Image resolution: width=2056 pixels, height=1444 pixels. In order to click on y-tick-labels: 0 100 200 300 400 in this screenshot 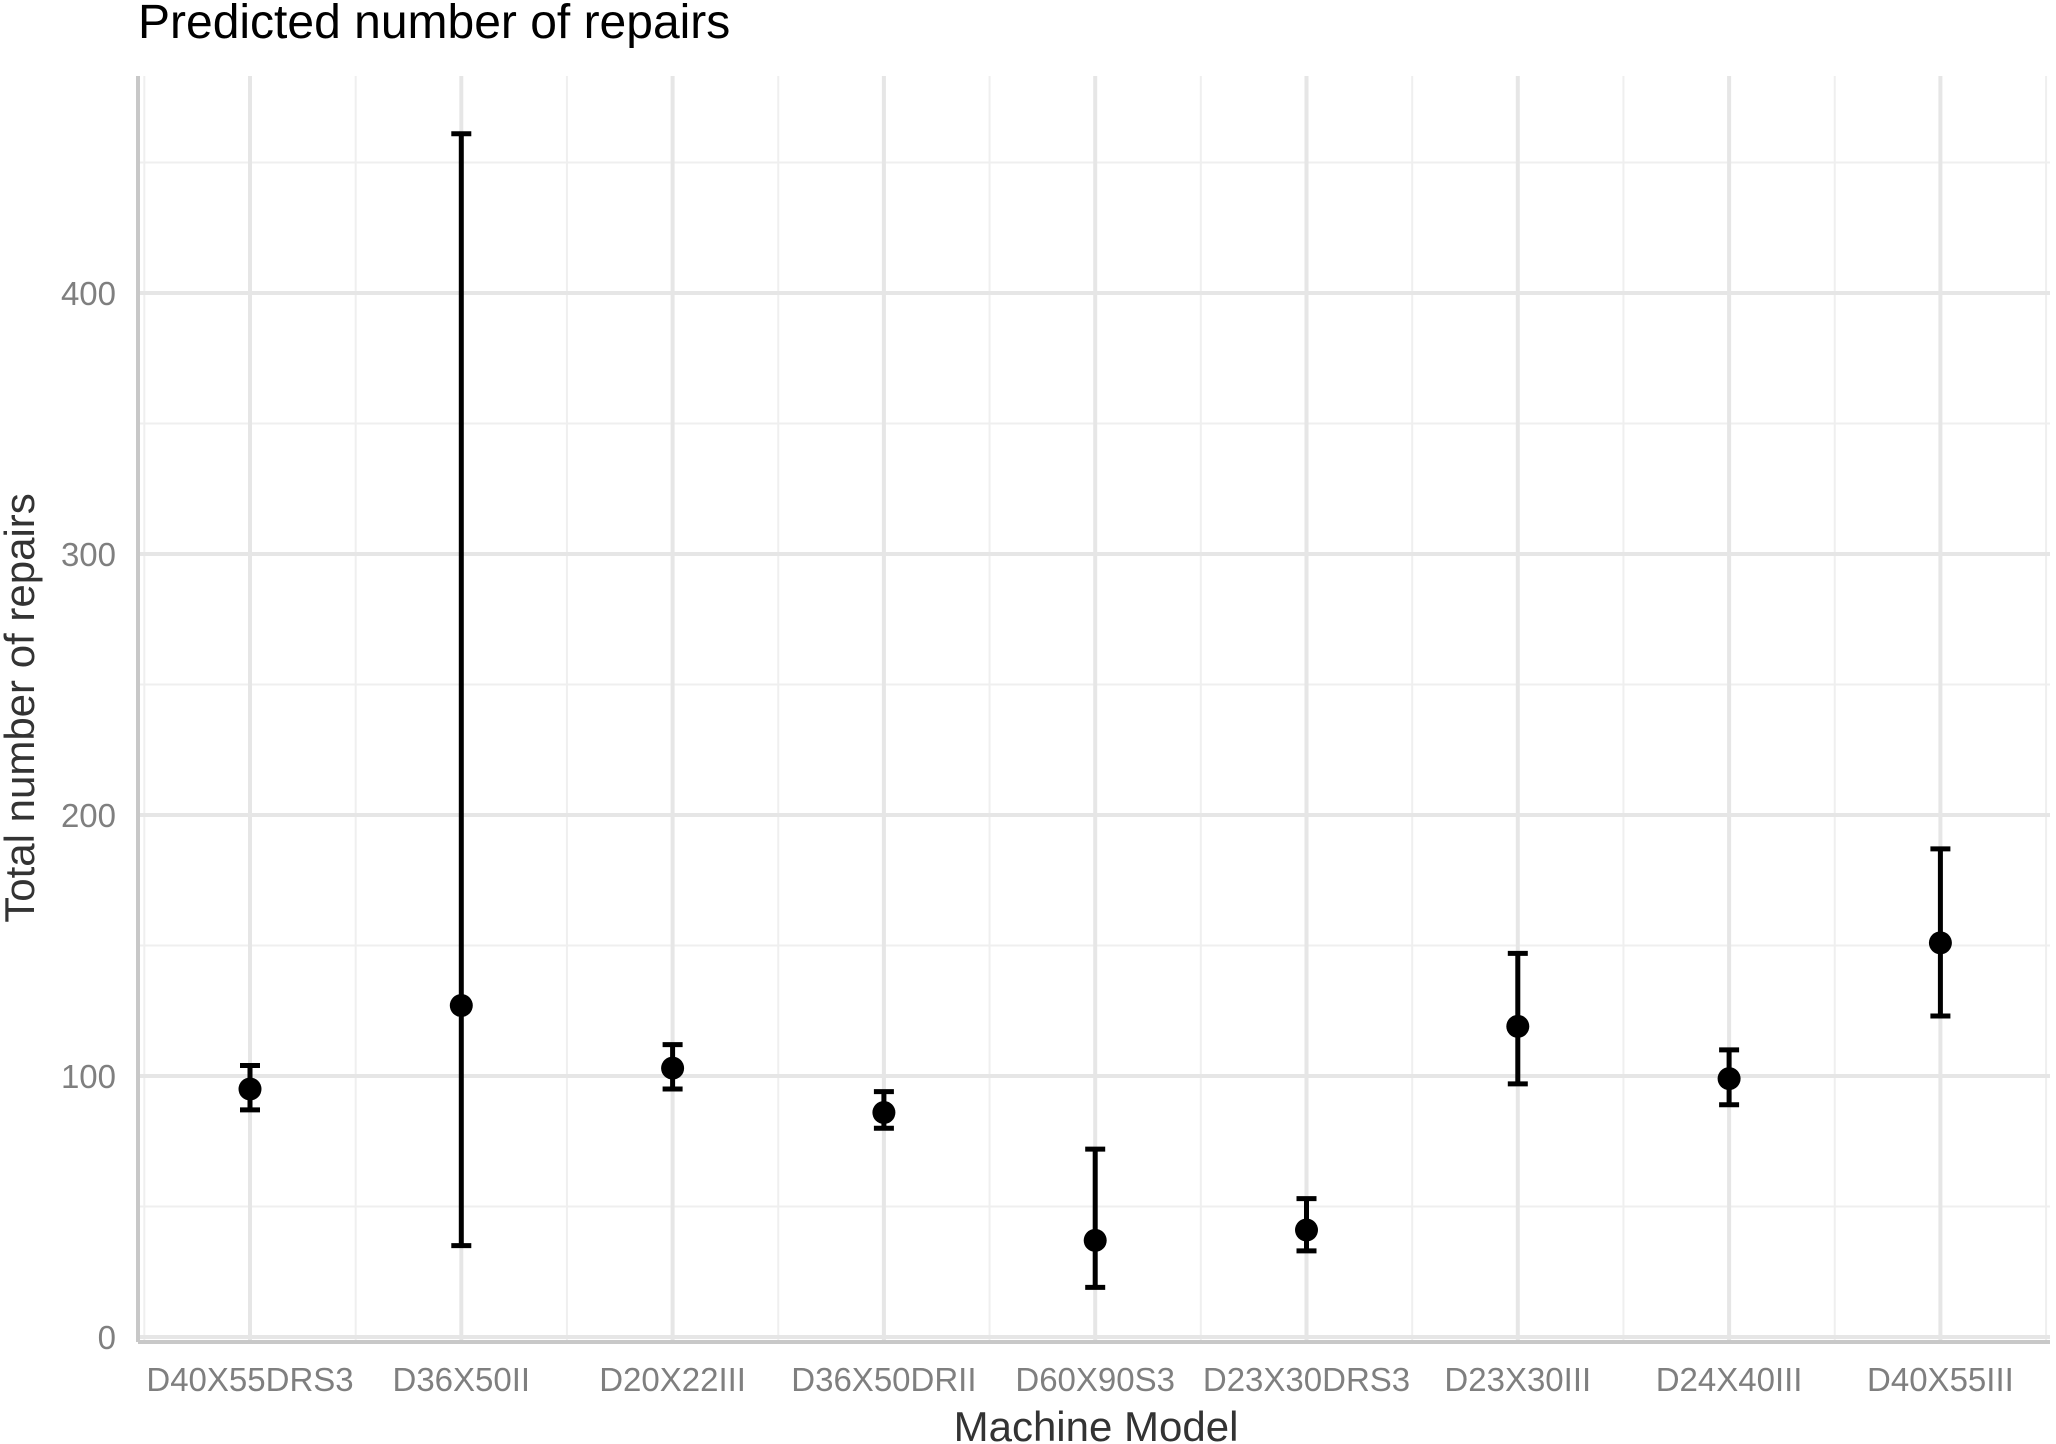, I will do `click(88, 815)`.